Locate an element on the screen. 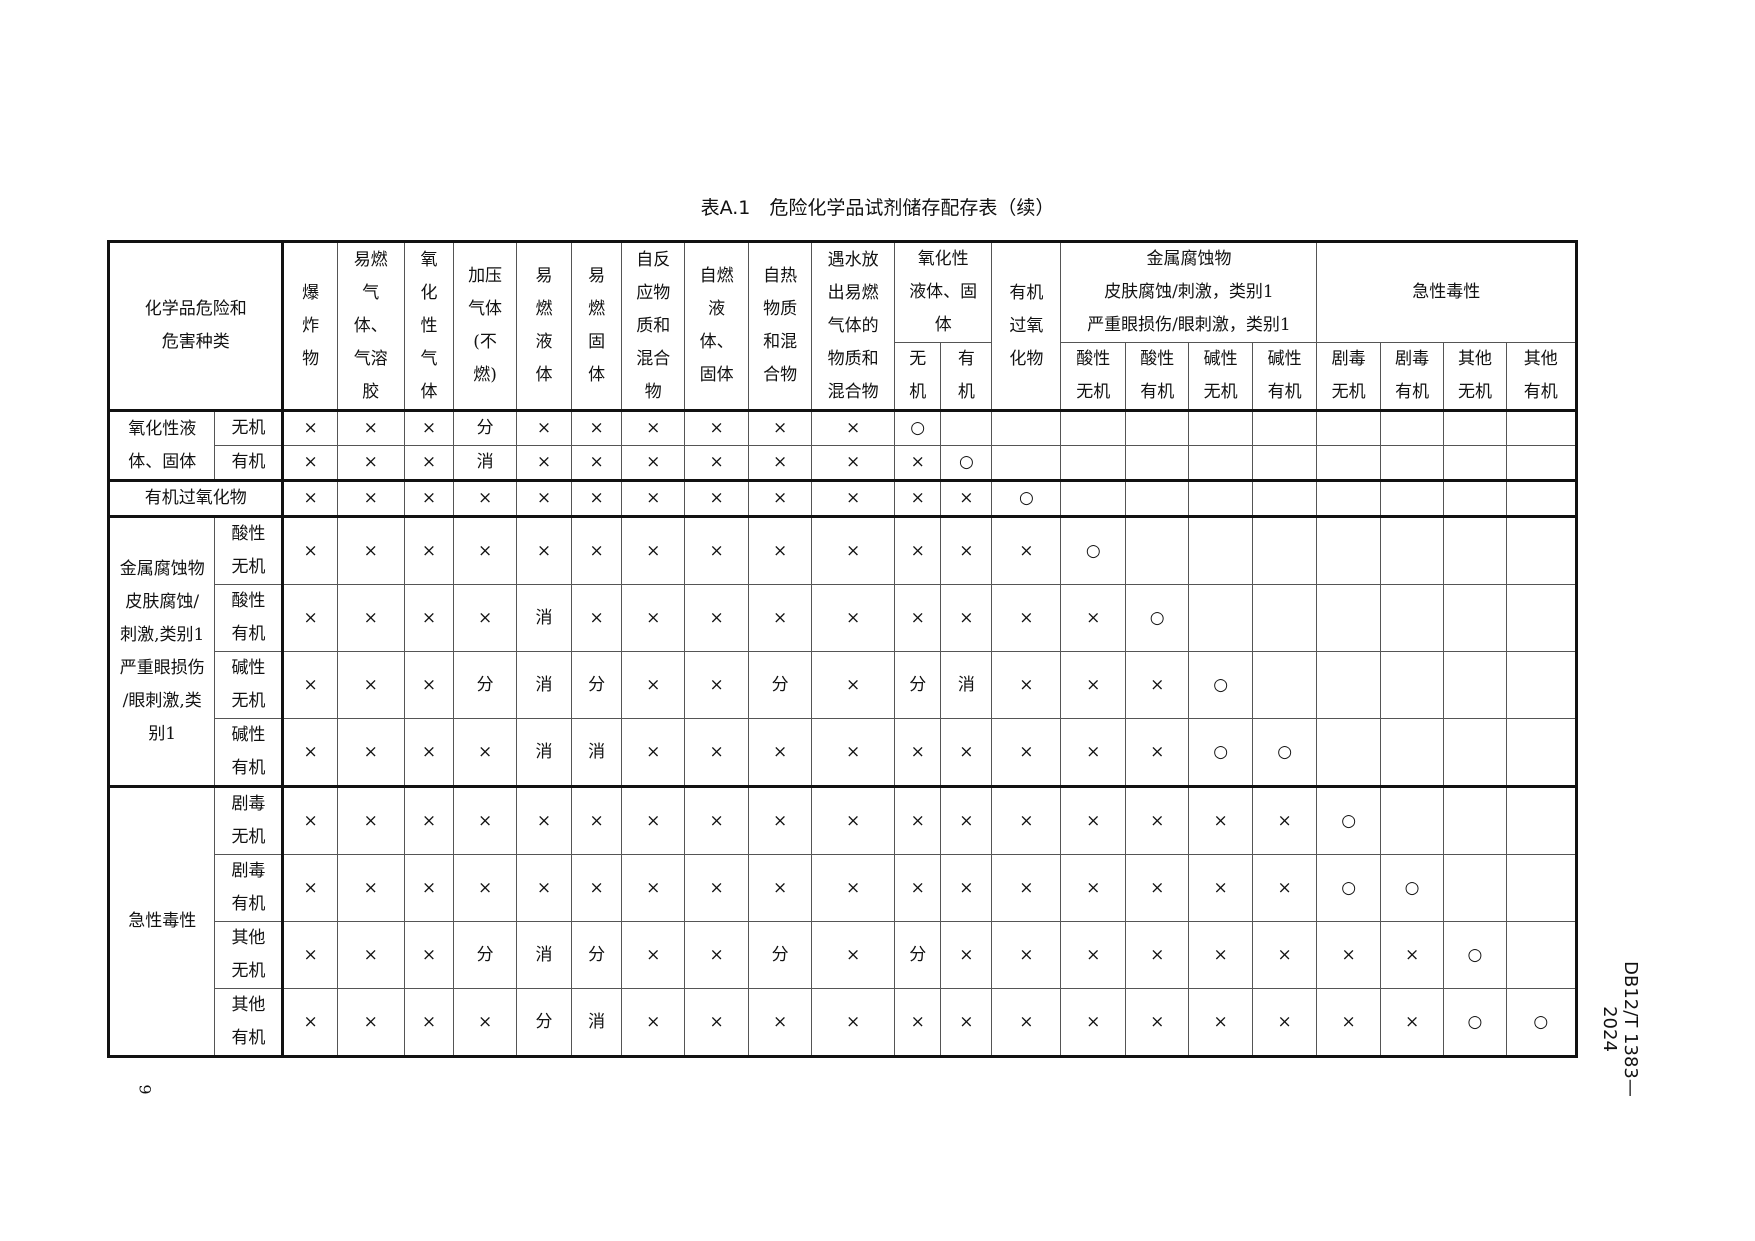 The width and height of the screenshot is (1755, 1241). col-header-water-reactive: 遇水放 出易燃 气体的 物质和 混合物 is located at coordinates (853, 326).